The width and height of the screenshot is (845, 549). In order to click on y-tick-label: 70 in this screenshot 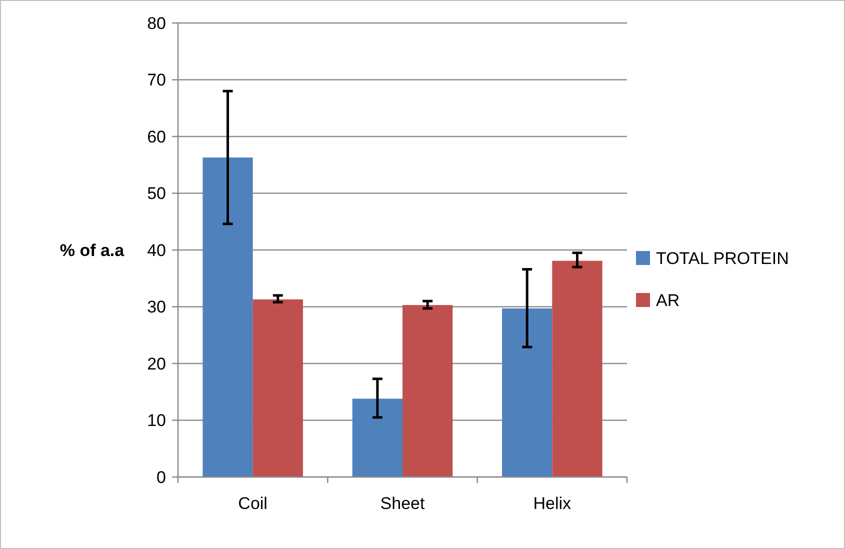, I will do `click(156, 80)`.